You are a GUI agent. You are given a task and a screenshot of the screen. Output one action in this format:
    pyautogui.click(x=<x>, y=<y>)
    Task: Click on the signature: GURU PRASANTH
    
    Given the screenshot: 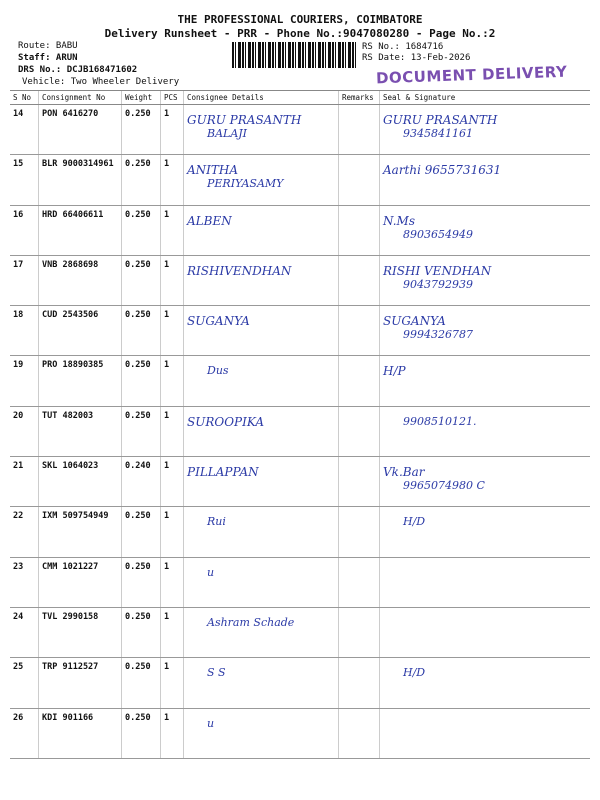 What is the action you would take?
    pyautogui.click(x=440, y=120)
    